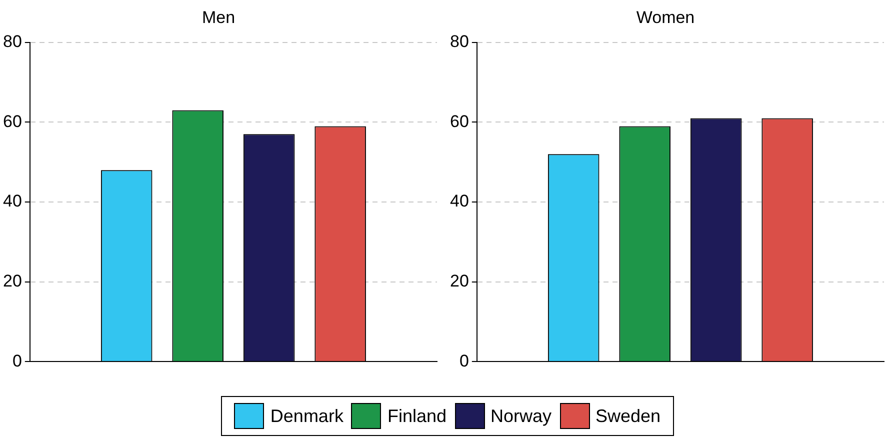 The image size is (895, 445). I want to click on legend-label: Denmark, so click(307, 416).